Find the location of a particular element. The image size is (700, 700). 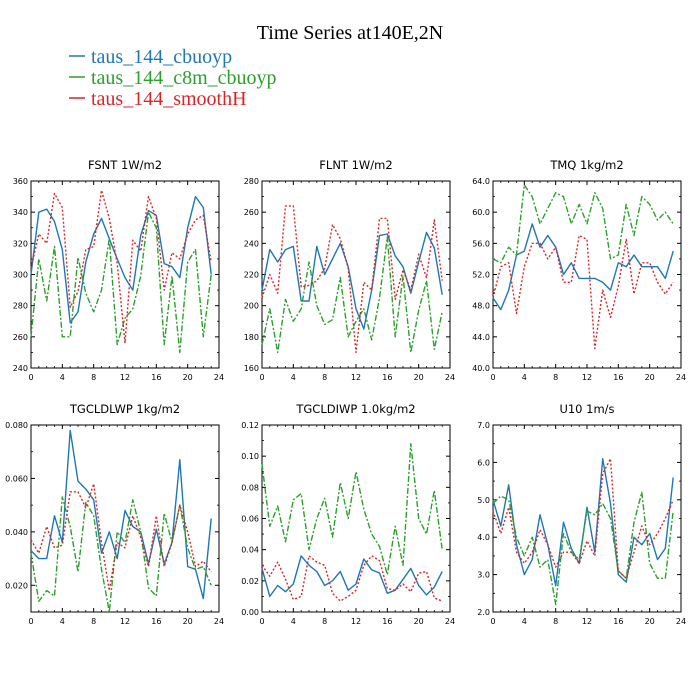

tgcldiwp-y-tick-label: 0.00 is located at coordinates (250, 612).